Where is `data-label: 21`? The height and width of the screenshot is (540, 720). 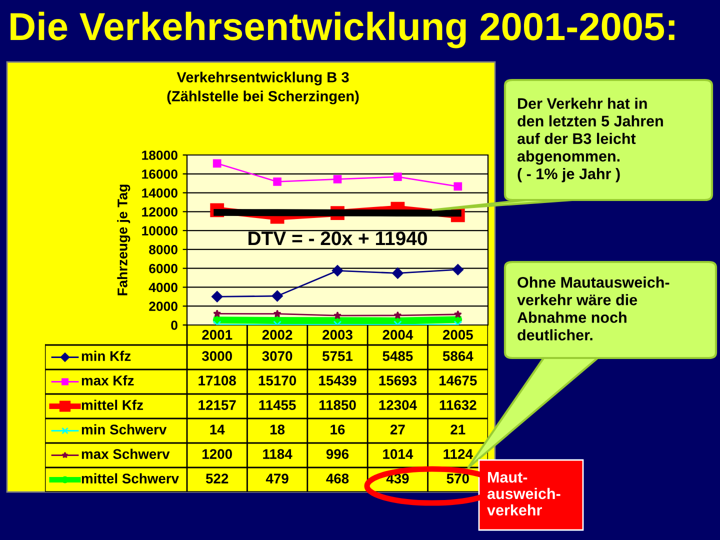
data-label: 21 is located at coordinates (458, 429).